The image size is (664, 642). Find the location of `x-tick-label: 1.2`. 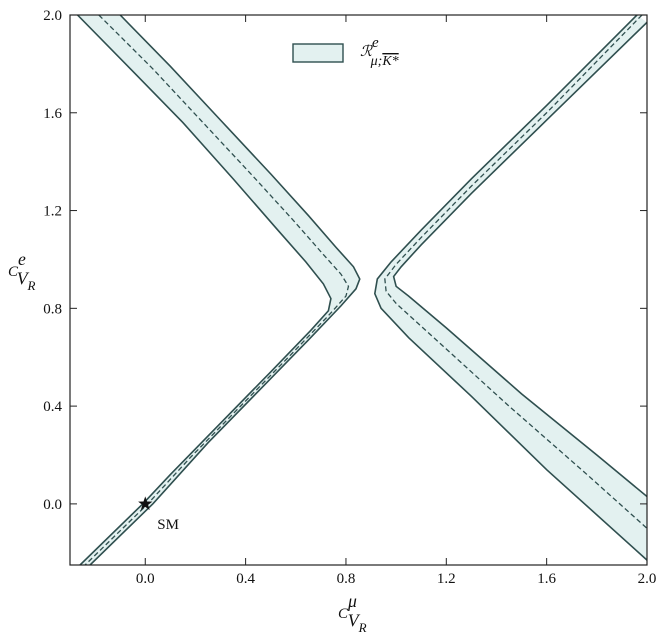

x-tick-label: 1.2 is located at coordinates (446, 579).